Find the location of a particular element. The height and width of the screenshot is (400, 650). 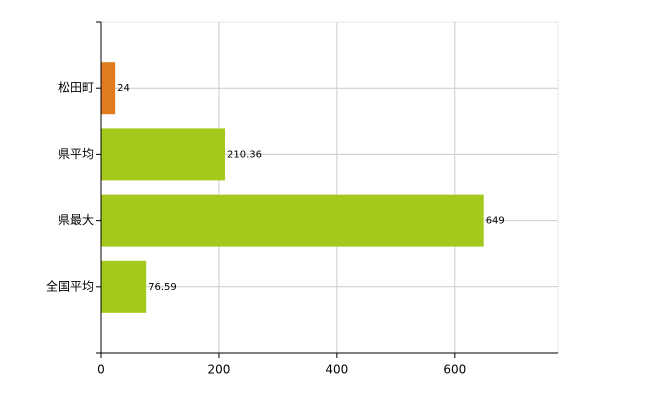

y-tick-label: 全国平均 is located at coordinates (70, 285).